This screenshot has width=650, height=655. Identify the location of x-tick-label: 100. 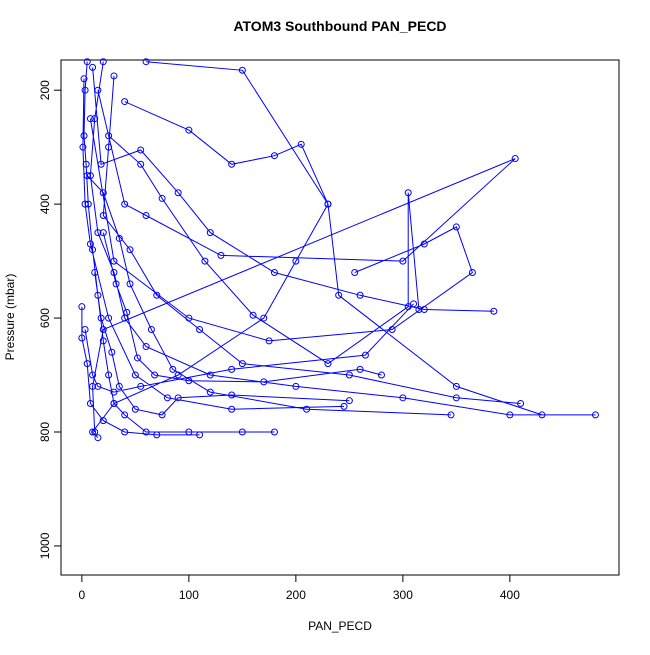
(189, 595).